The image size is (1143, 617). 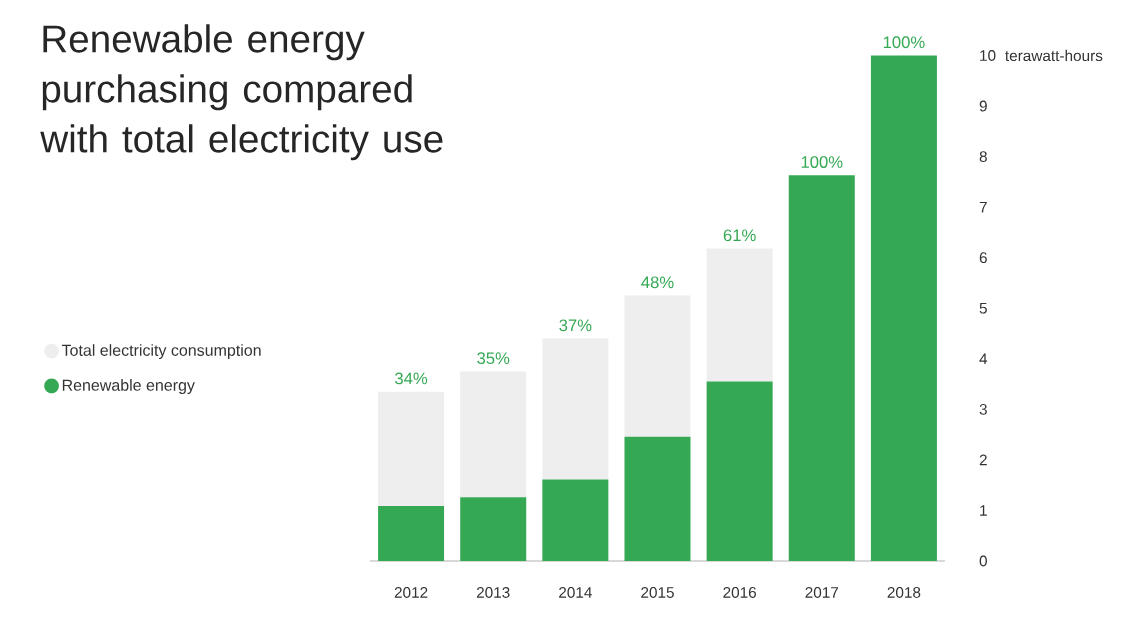 What do you see at coordinates (983, 308) in the screenshot?
I see `y-tick-label: 5` at bounding box center [983, 308].